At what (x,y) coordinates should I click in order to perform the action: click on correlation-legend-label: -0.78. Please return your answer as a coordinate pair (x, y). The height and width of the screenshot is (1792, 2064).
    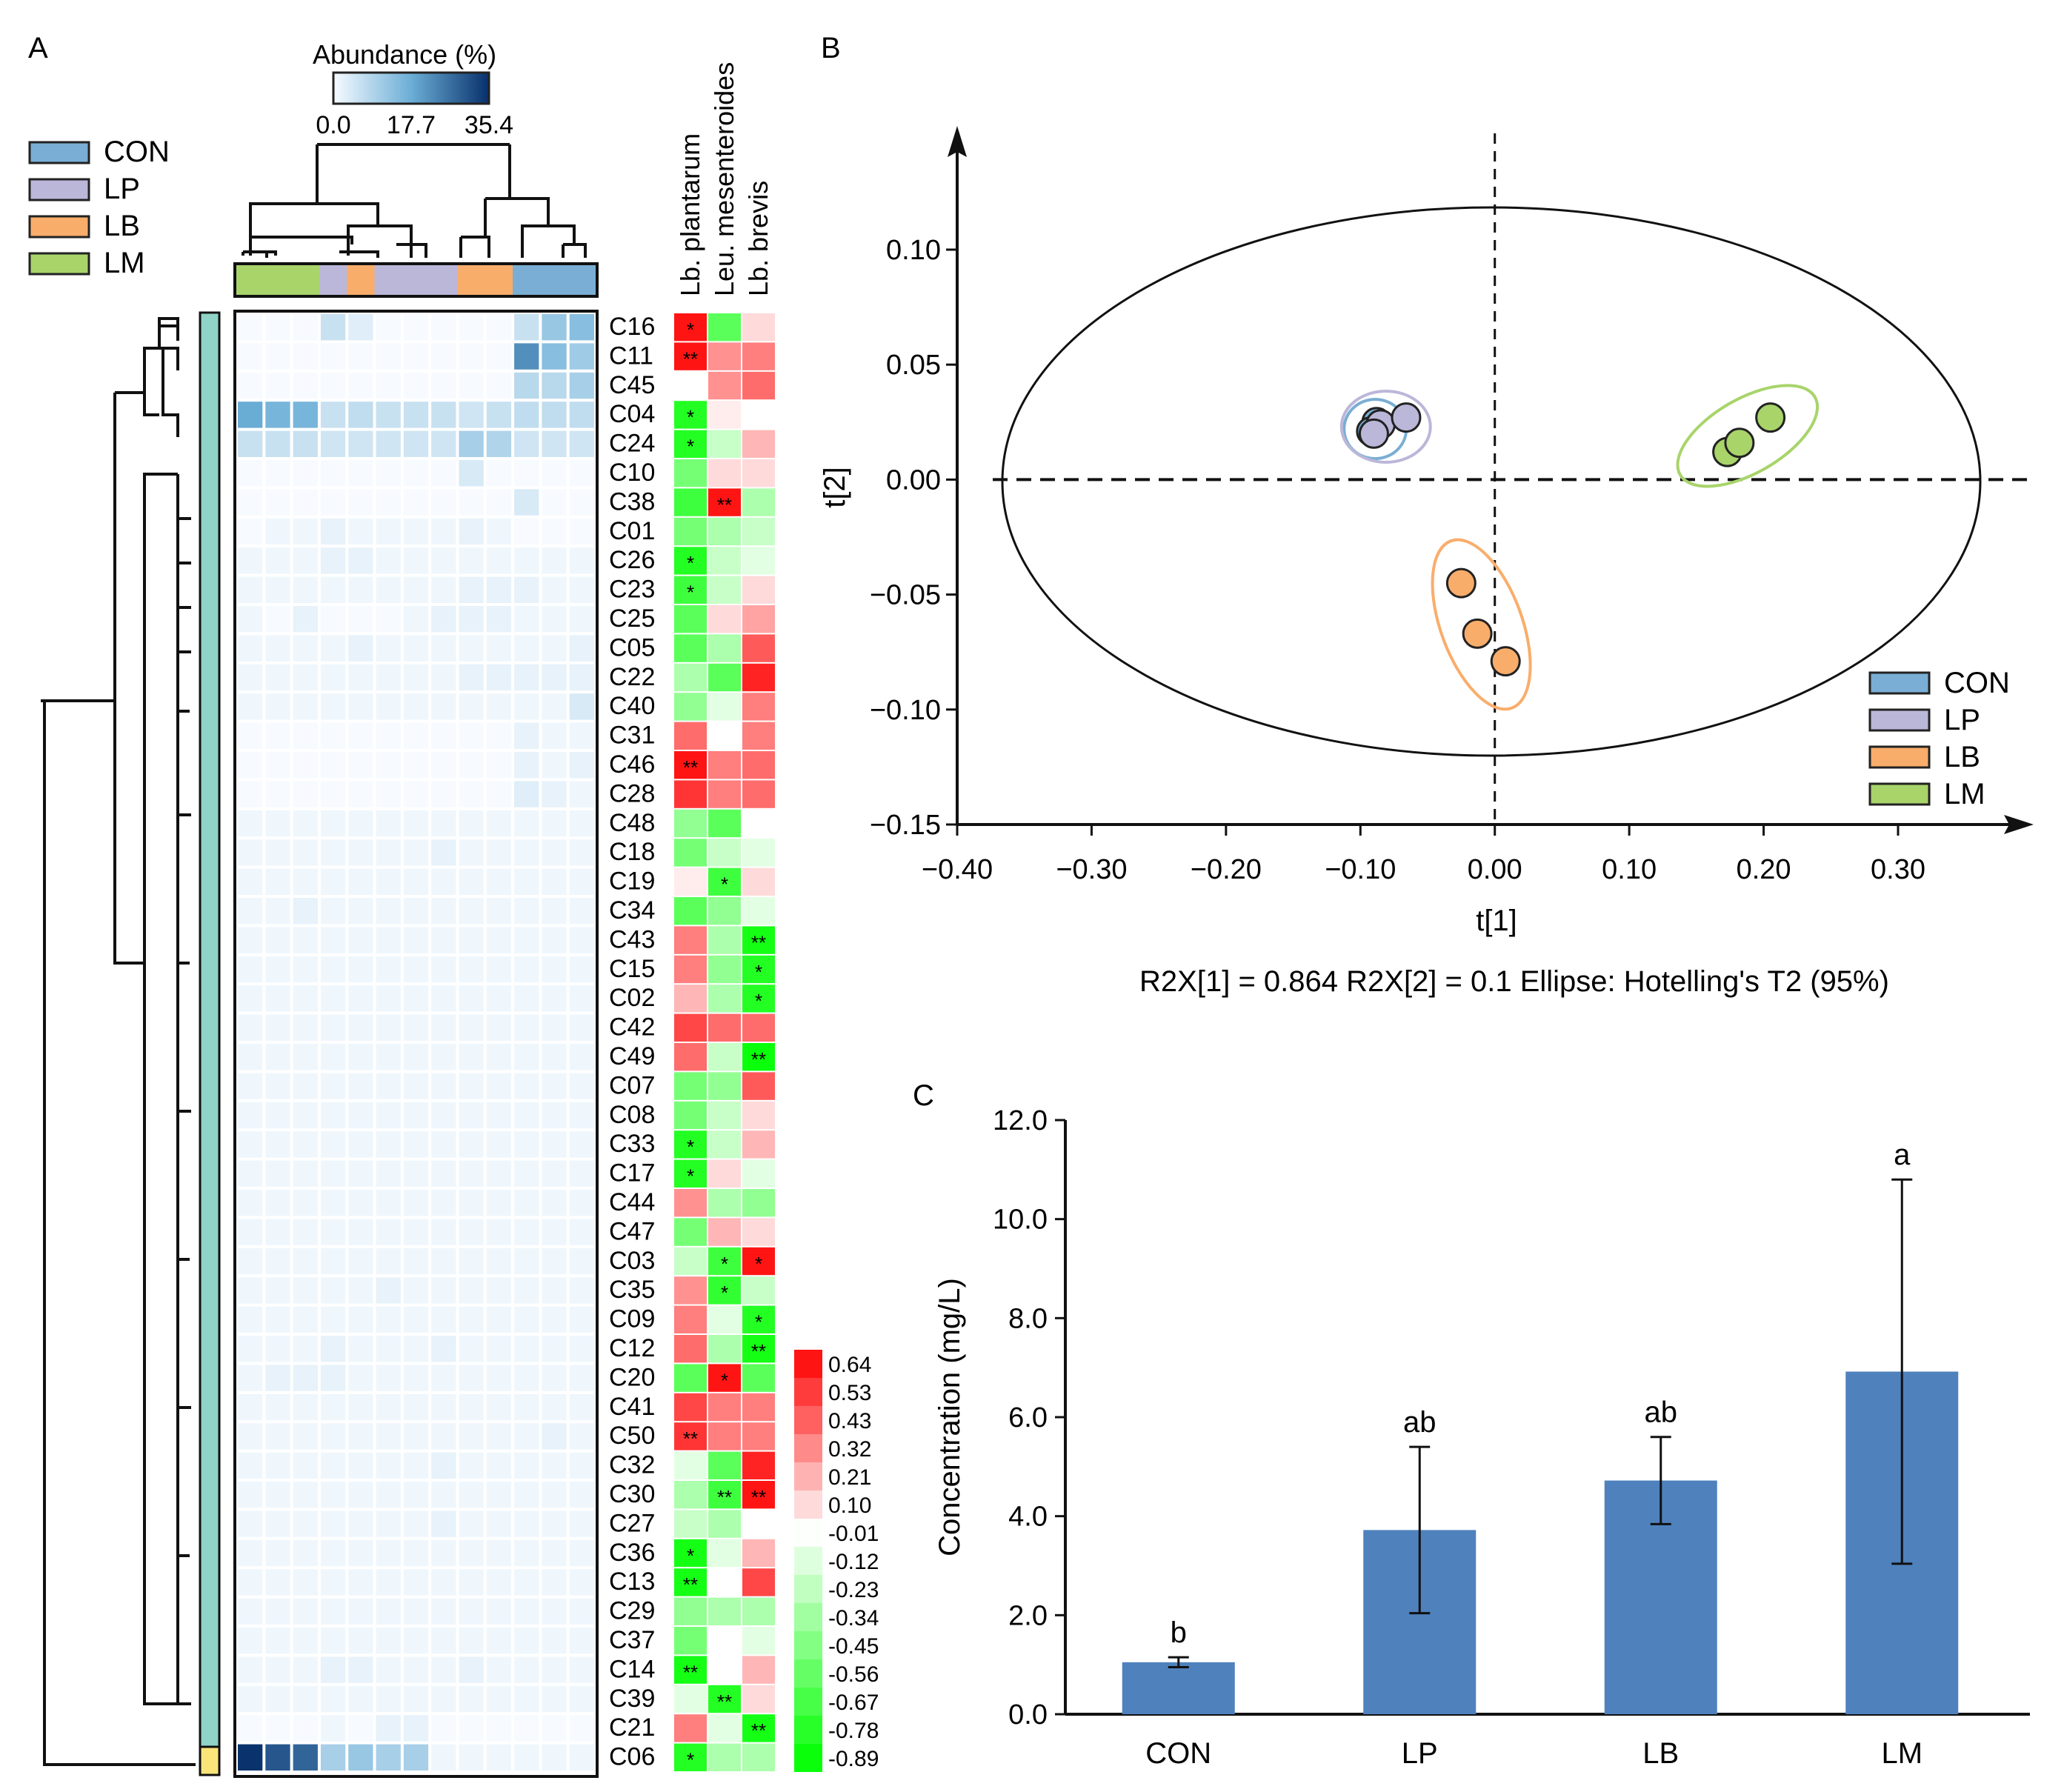
    Looking at the image, I should click on (853, 1731).